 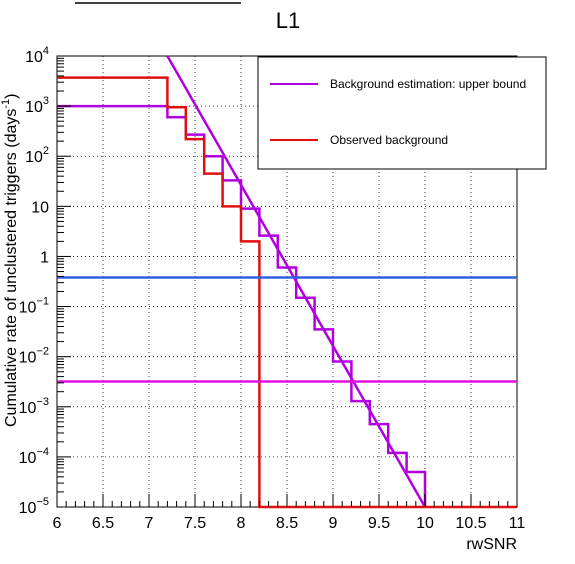 I want to click on y-tick-label: 10⁻⁴, so click(x=34, y=456).